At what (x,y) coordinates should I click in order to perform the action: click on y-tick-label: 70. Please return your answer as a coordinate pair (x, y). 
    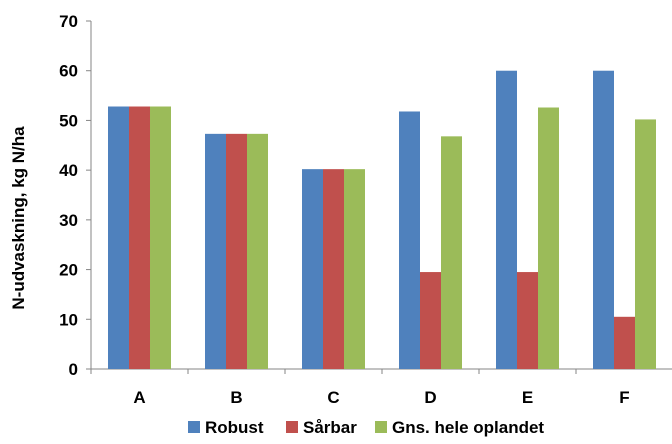
    Looking at the image, I should click on (68, 21).